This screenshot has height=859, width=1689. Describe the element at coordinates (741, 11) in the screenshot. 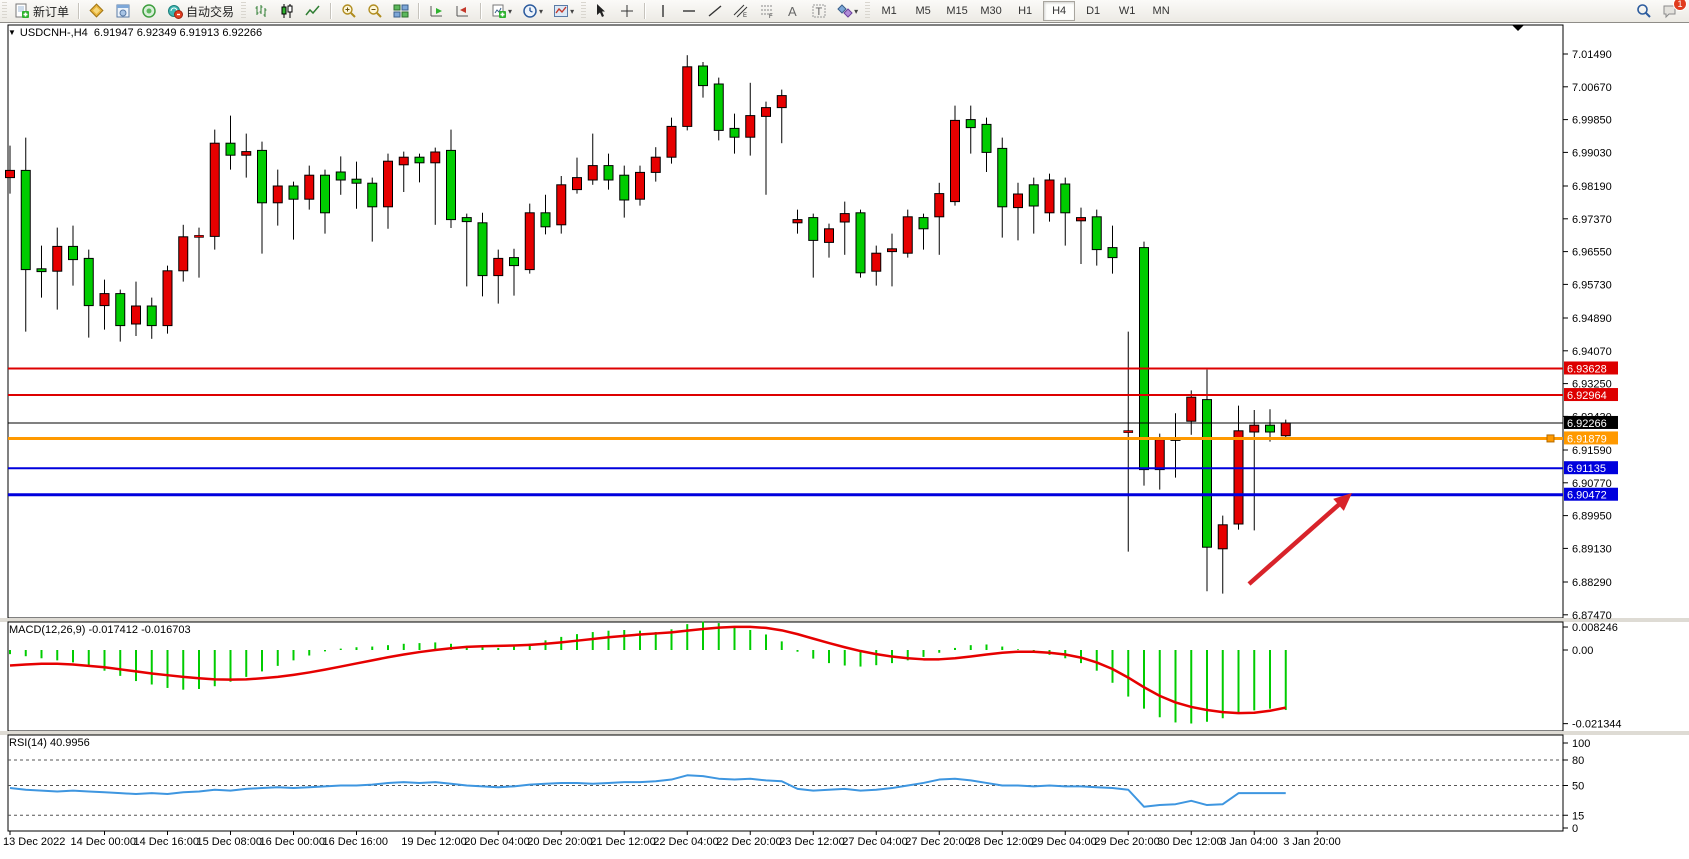

I see `channel-button: E` at that location.